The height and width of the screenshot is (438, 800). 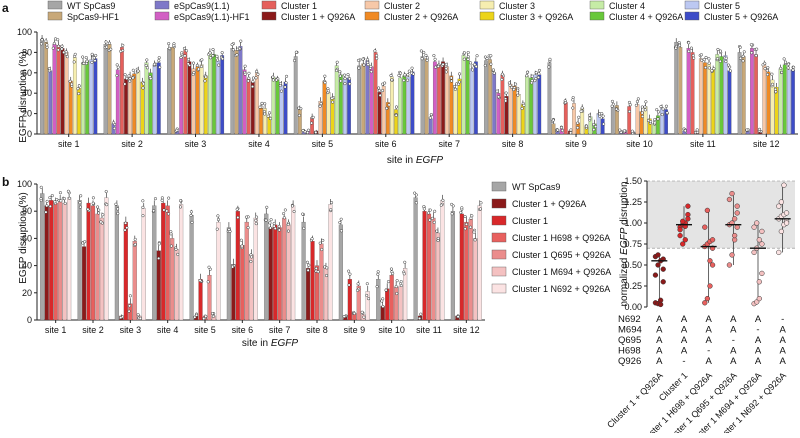 What do you see at coordinates (655, 275) in the screenshot?
I see `panel-c-point-cluster-1-q926a` at bounding box center [655, 275].